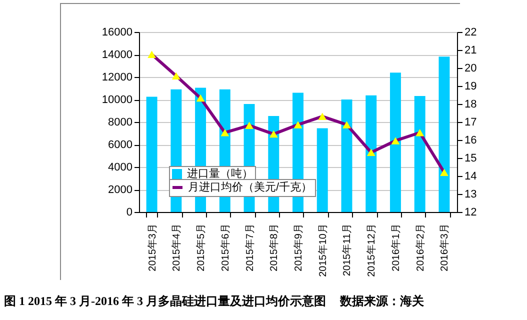 This screenshot has height=320, width=527. Describe the element at coordinates (470, 140) in the screenshot. I see `y2-tick-label: 16` at that location.